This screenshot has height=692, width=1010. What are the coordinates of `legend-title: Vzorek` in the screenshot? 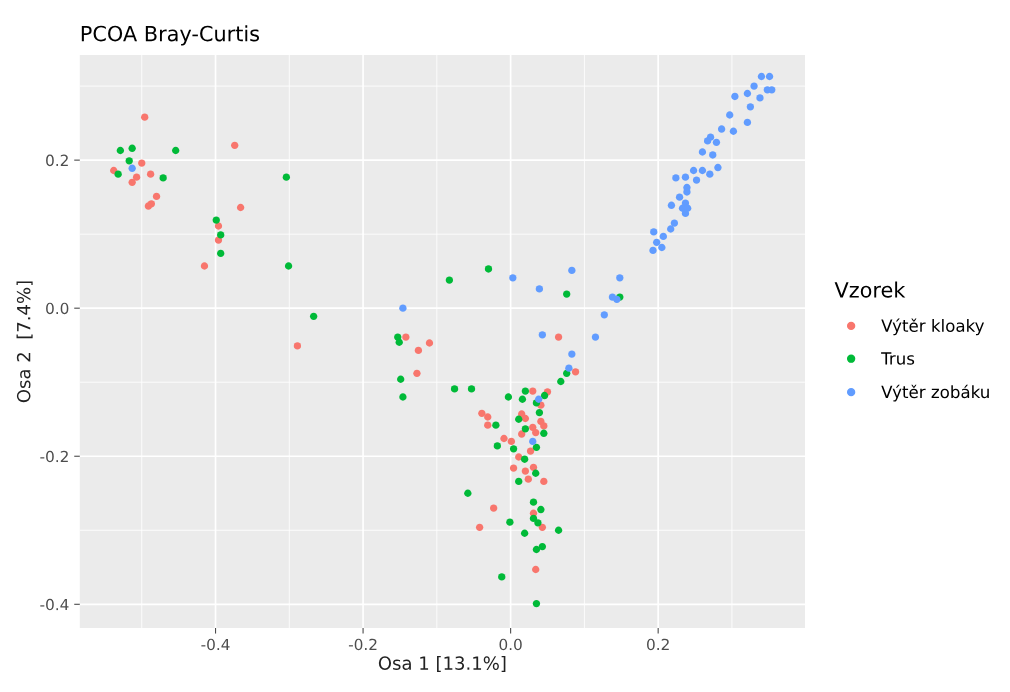 It's located at (870, 289).